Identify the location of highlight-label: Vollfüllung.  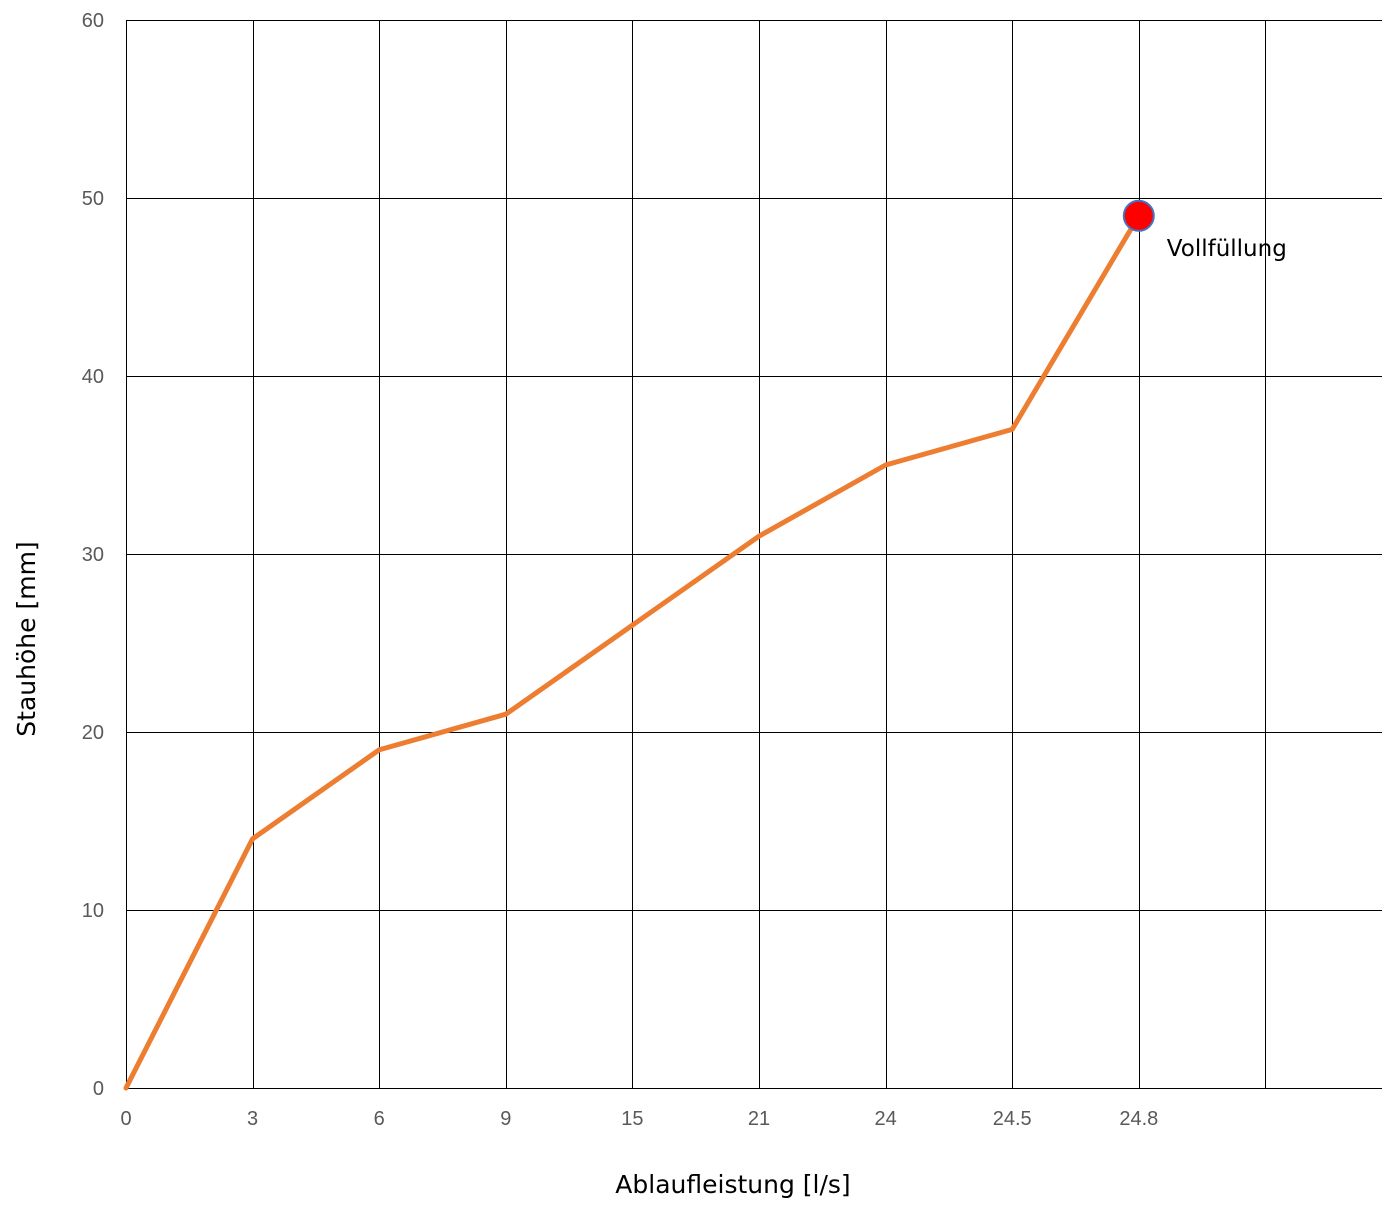
(1227, 249).